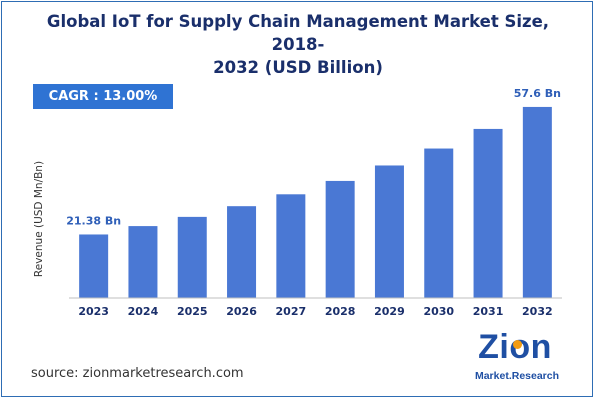 This screenshot has height=400, width=596. Describe the element at coordinates (93, 220) in the screenshot. I see `data-label-2023: 21.38 Bn` at that location.